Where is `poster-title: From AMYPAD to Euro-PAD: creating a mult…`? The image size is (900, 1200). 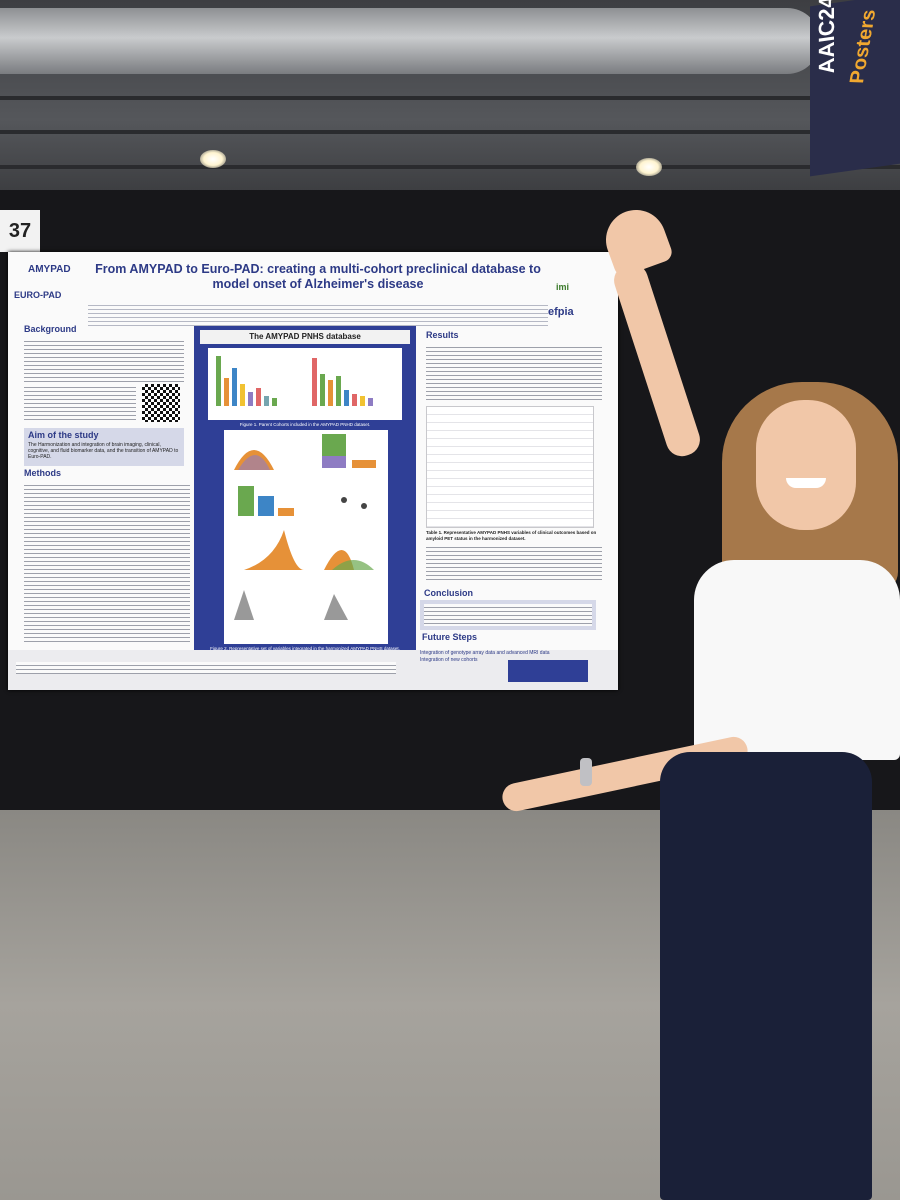
poster-title: From AMYPAD to Euro-PAD: creating a mult… is located at coordinates (318, 276).